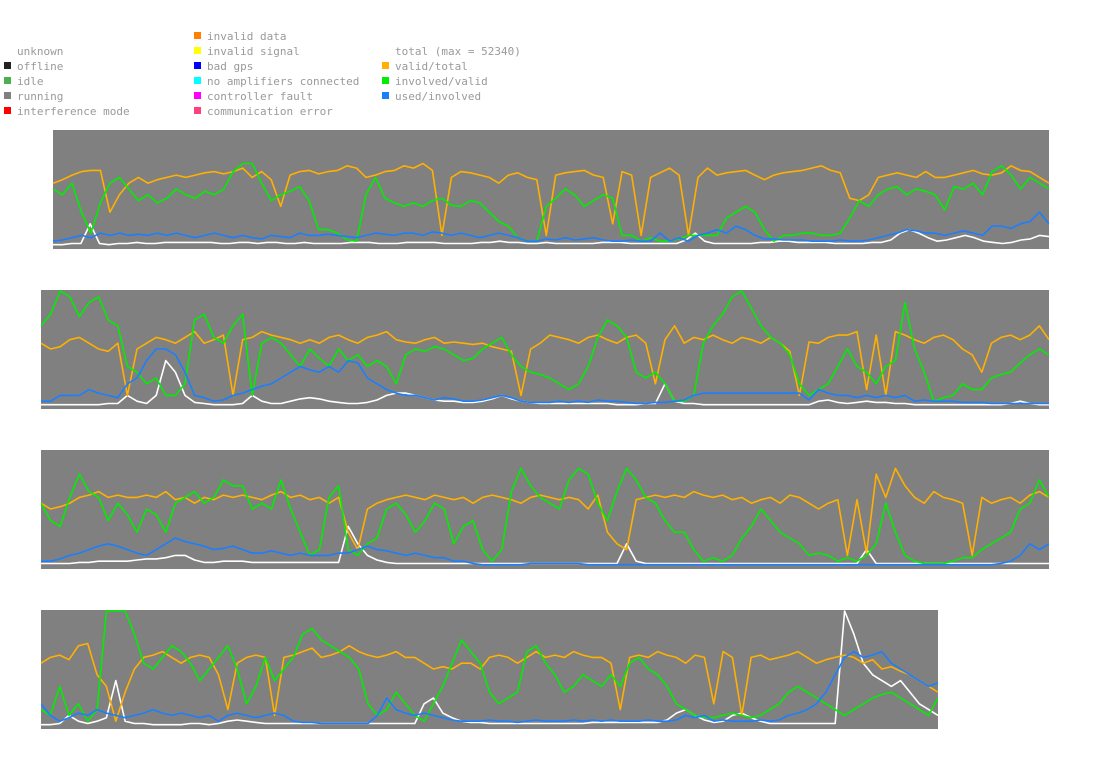  What do you see at coordinates (283, 81) in the screenshot?
I see `legend-label: no amplifiers connected` at bounding box center [283, 81].